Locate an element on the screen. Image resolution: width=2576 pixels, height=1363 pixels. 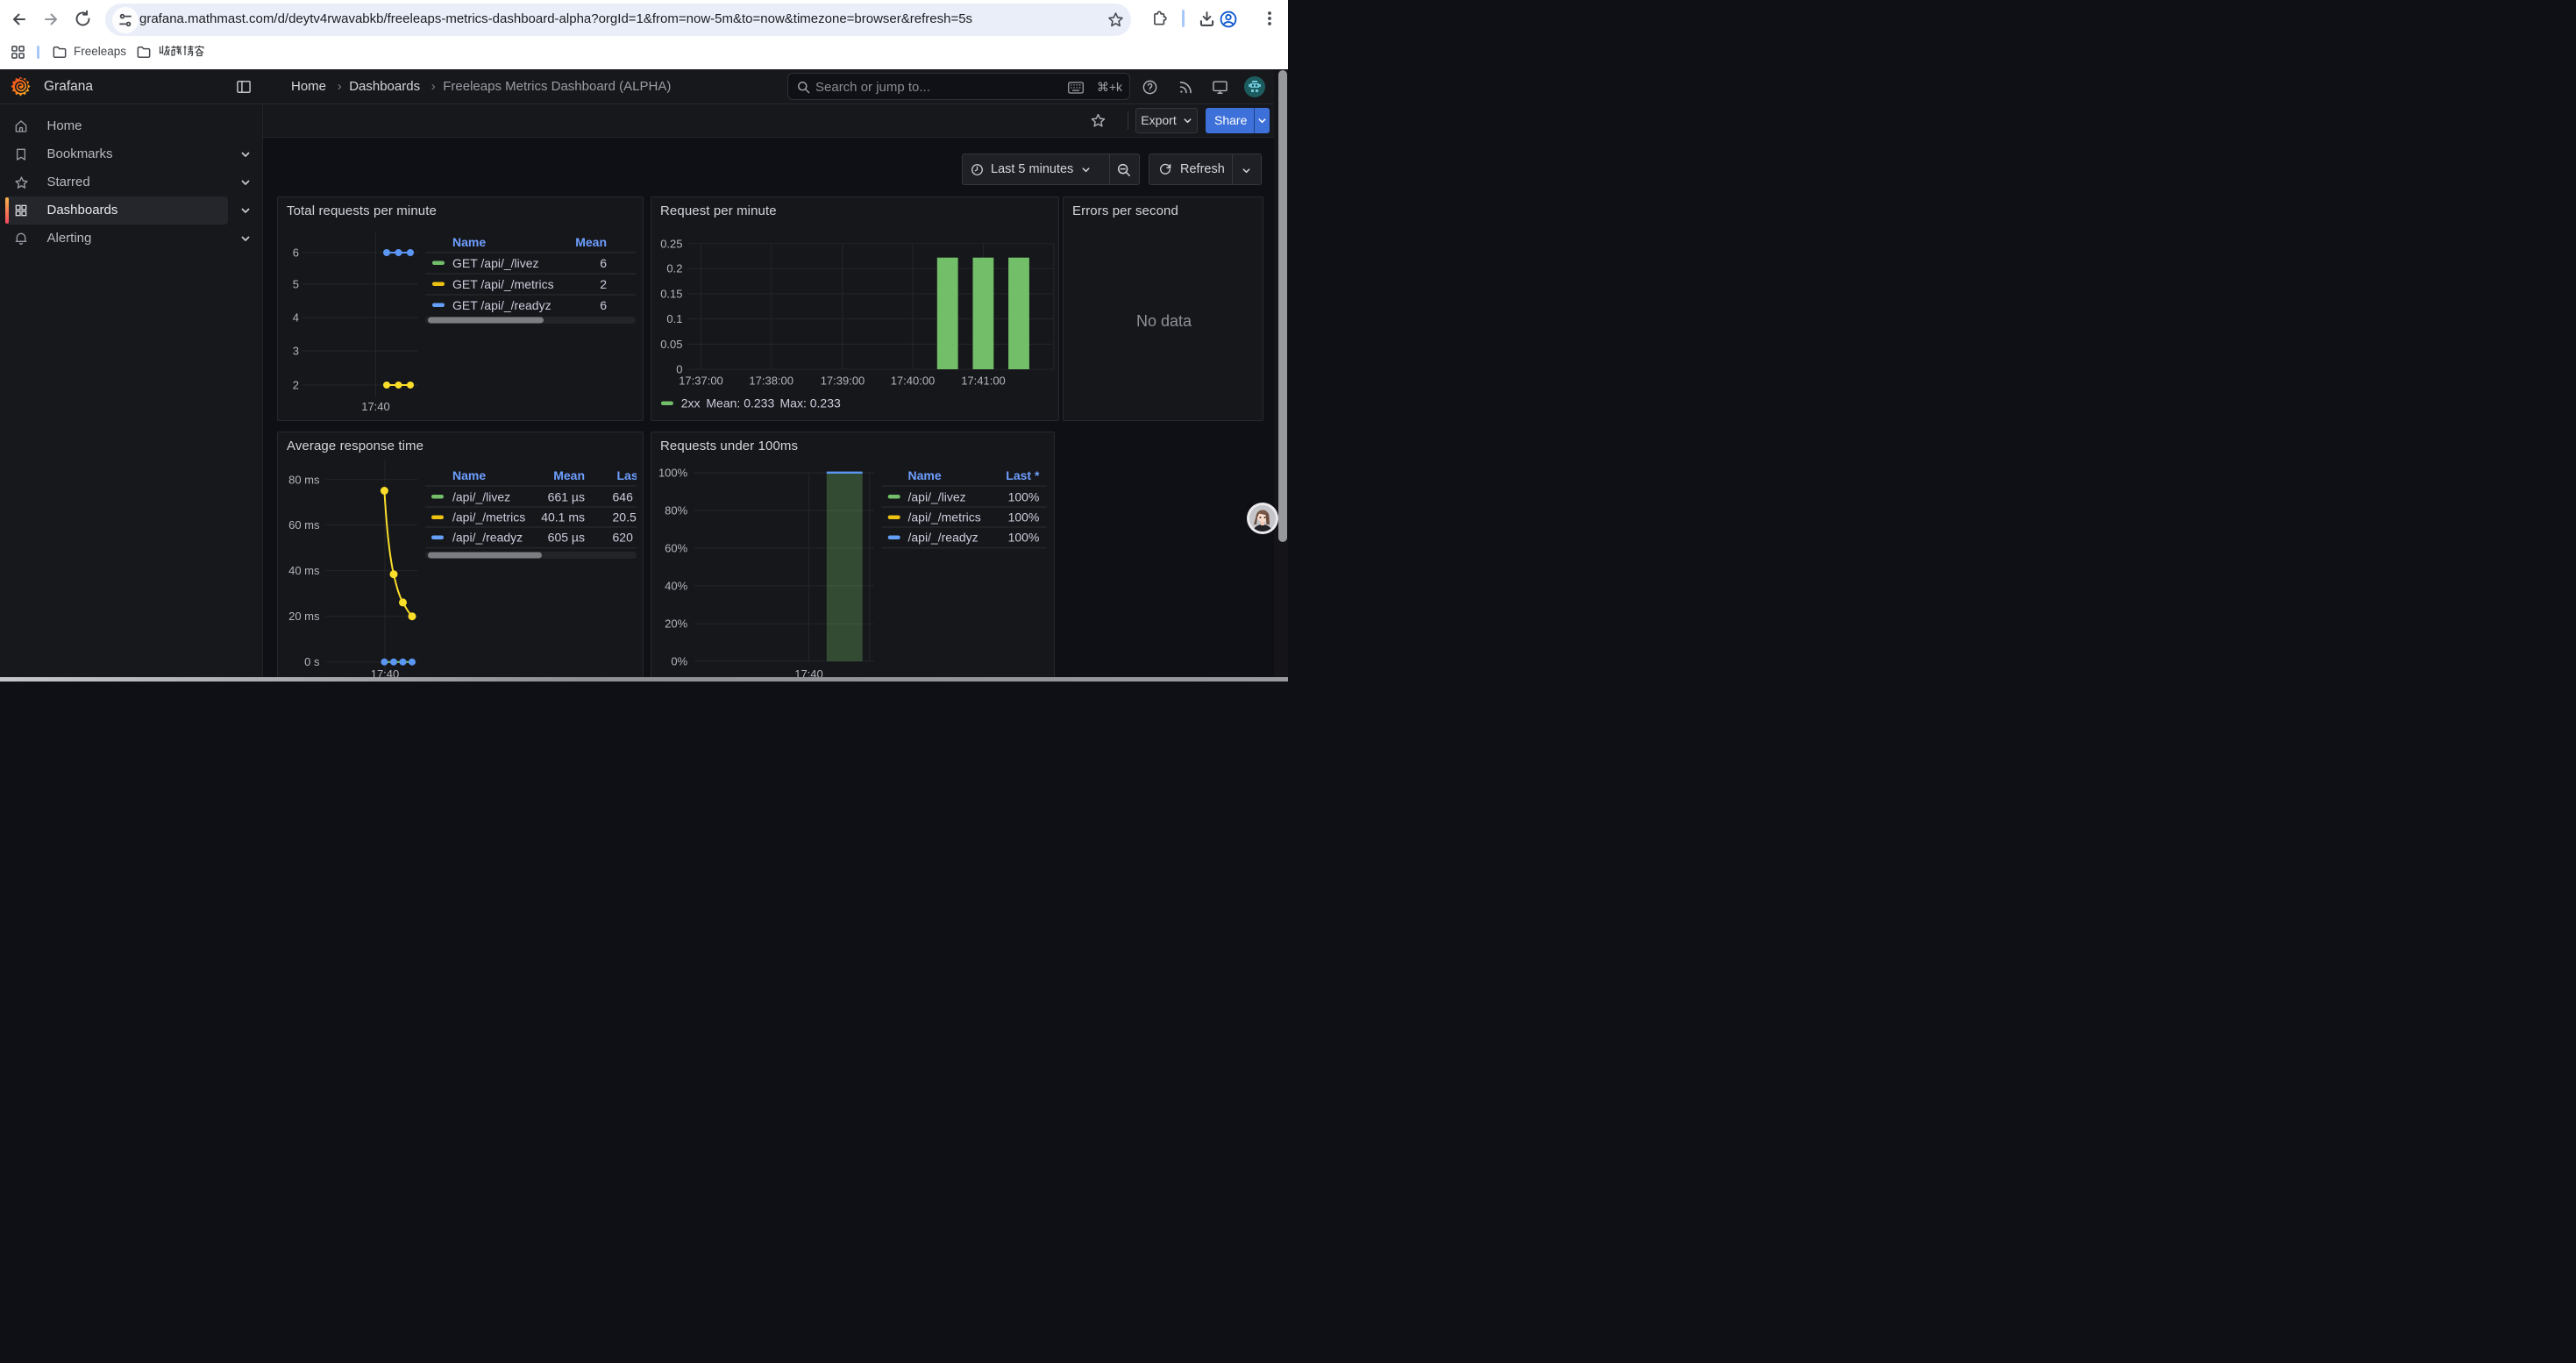
svg-text: 60% is located at coordinates (676, 548).